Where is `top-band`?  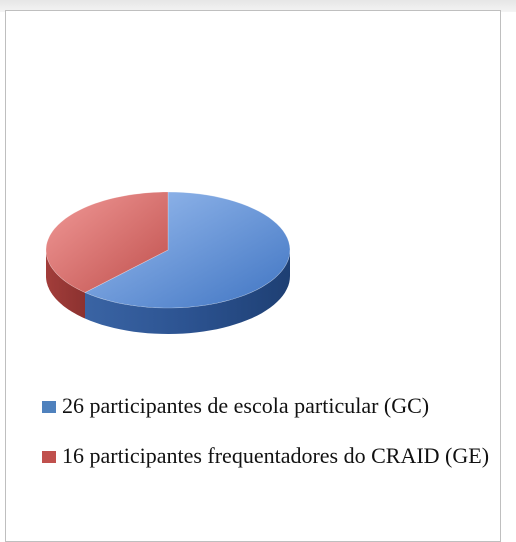 top-band is located at coordinates (258, 6).